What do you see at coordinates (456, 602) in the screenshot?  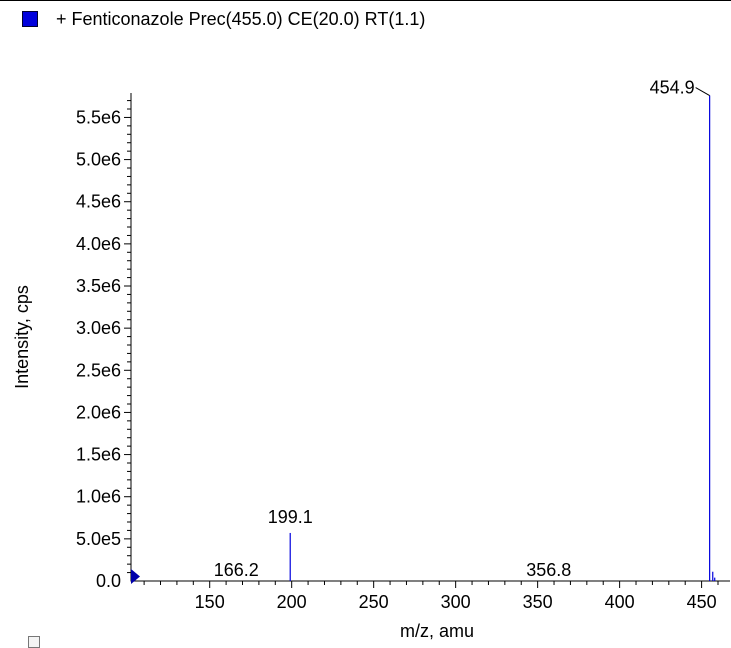 I see `x-tick-label: 300` at bounding box center [456, 602].